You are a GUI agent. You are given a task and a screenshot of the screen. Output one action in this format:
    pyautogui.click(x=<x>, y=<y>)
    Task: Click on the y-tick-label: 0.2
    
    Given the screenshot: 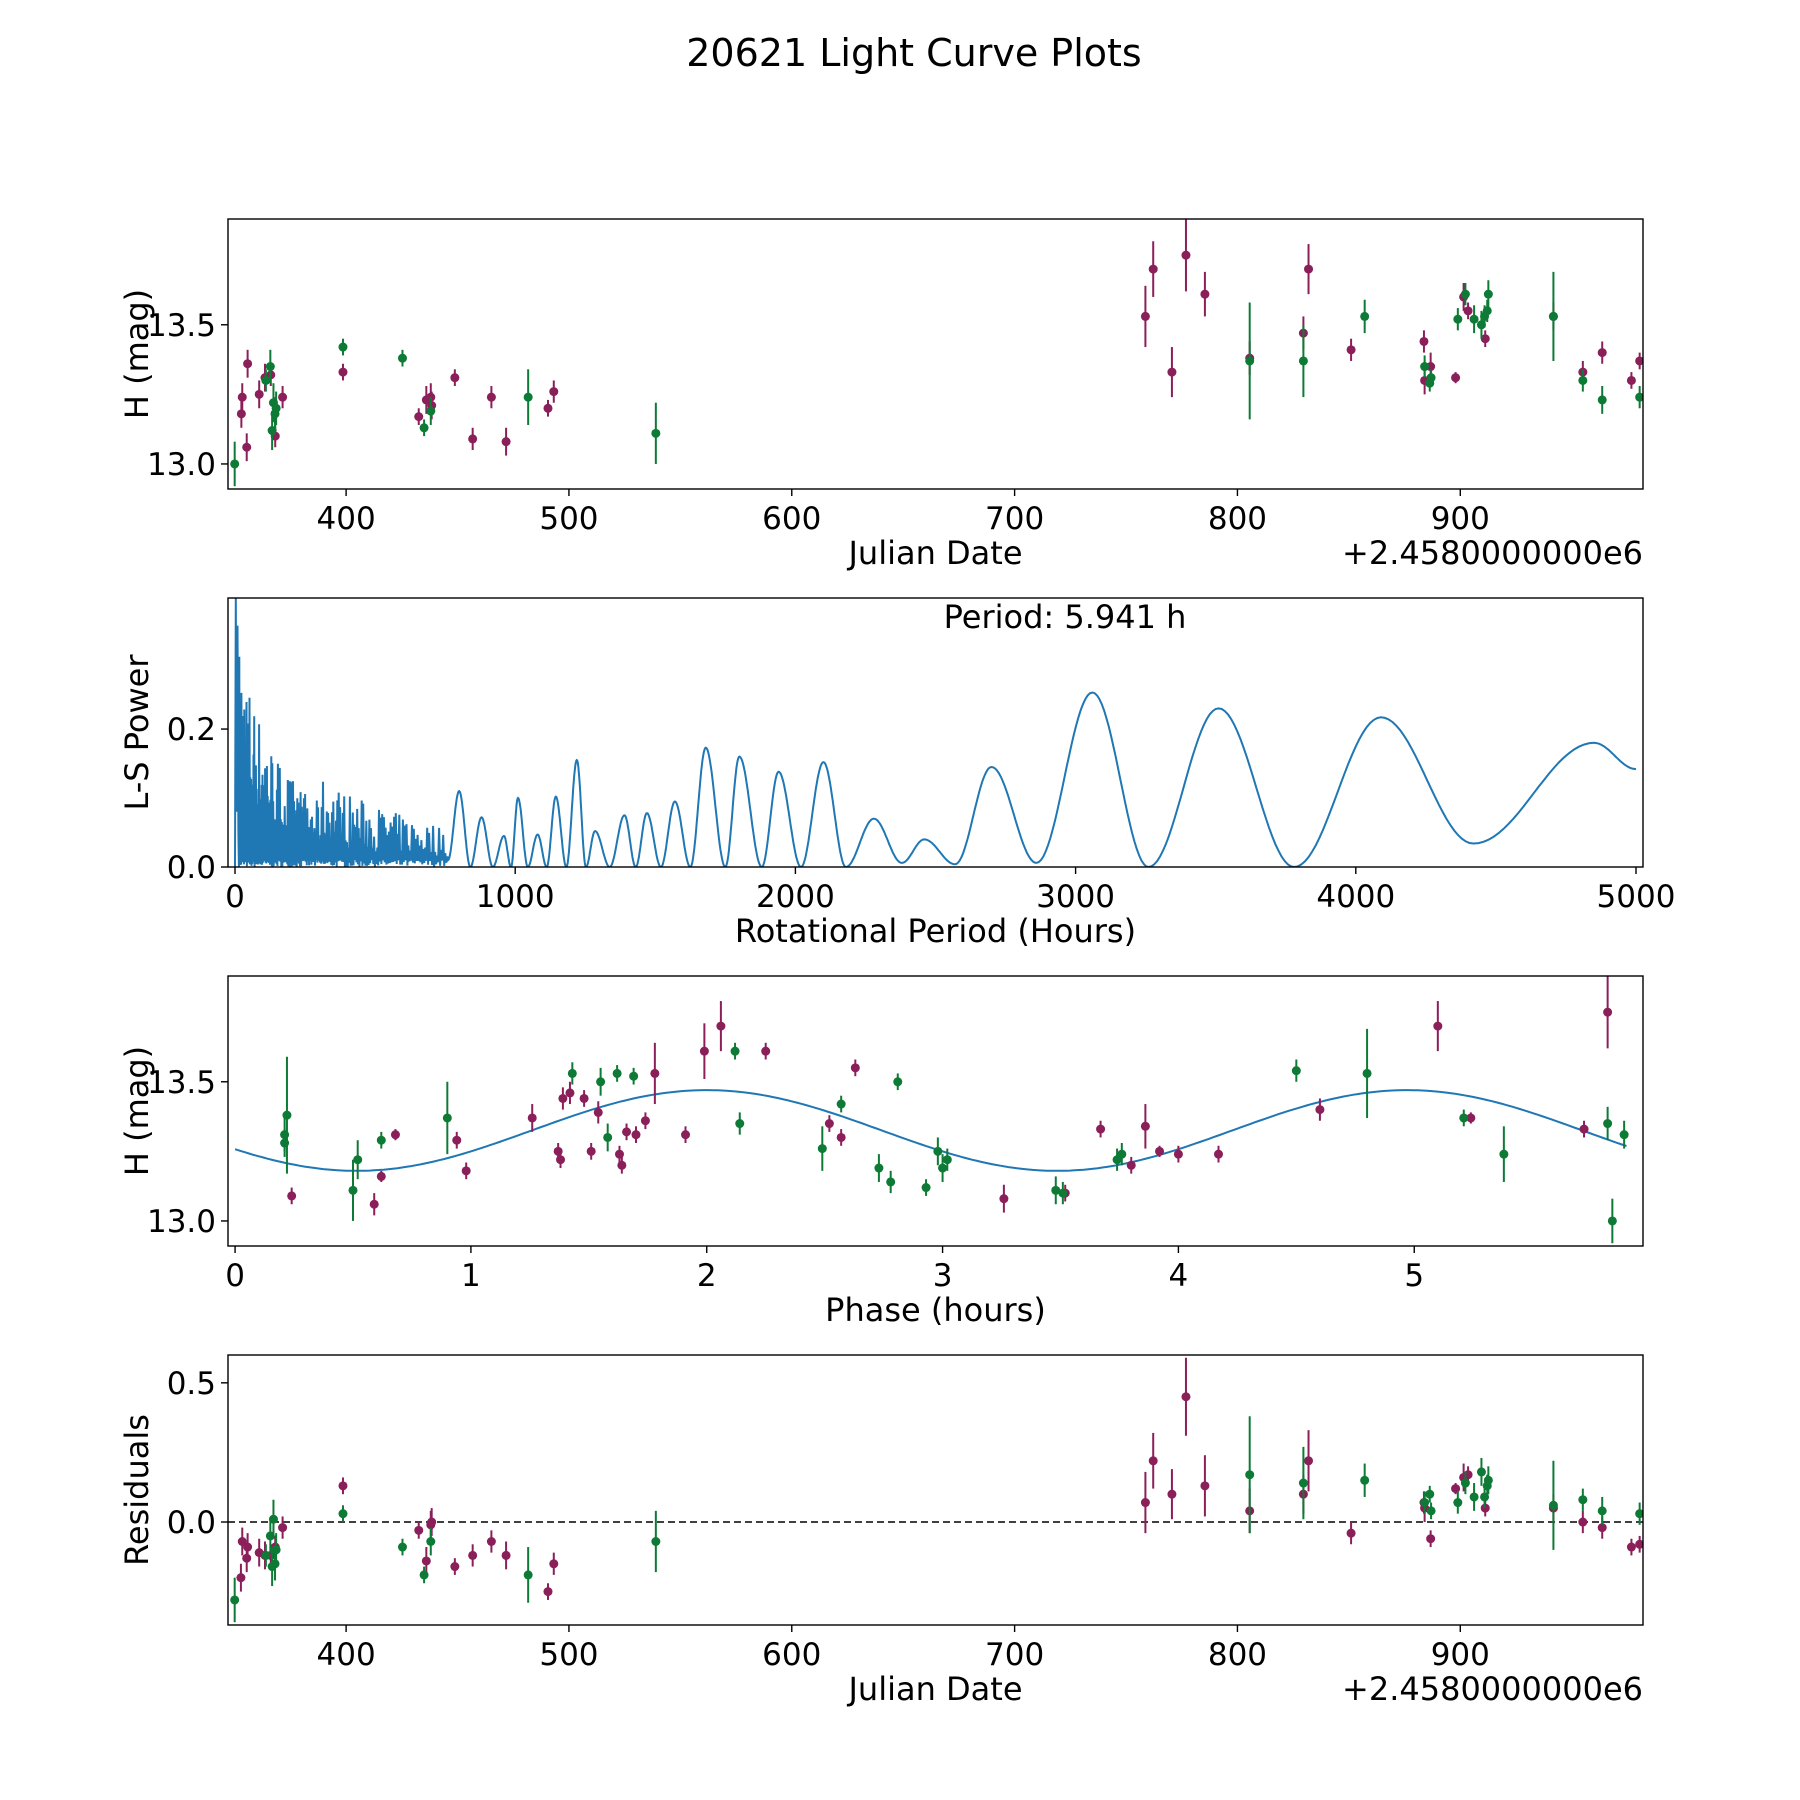 What is the action you would take?
    pyautogui.click(x=191, y=730)
    